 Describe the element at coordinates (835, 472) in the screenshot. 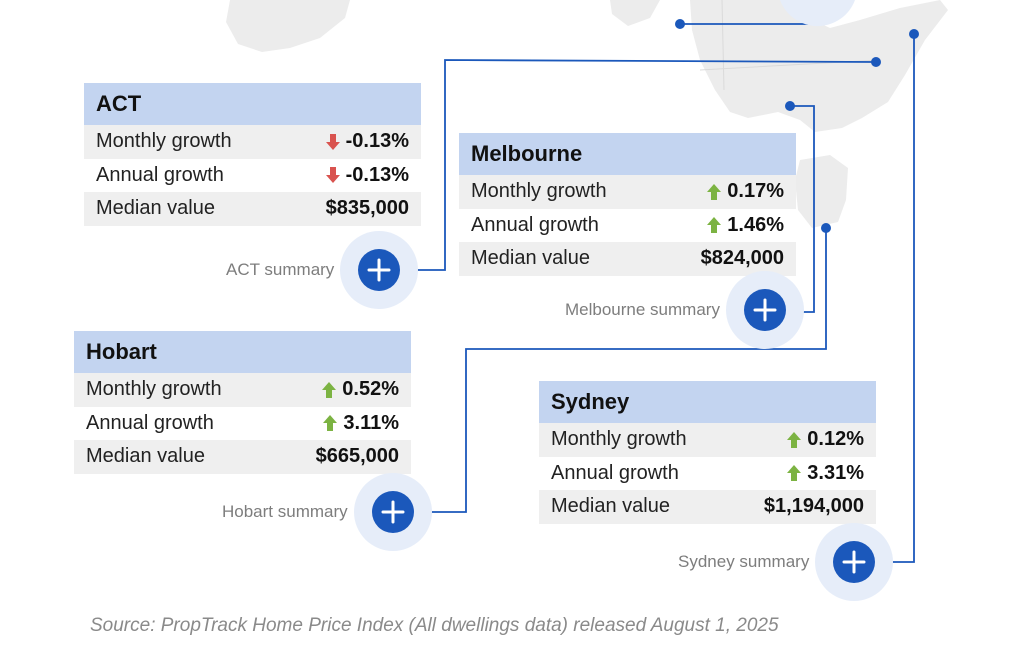

I see `value-text: 3.31%` at that location.